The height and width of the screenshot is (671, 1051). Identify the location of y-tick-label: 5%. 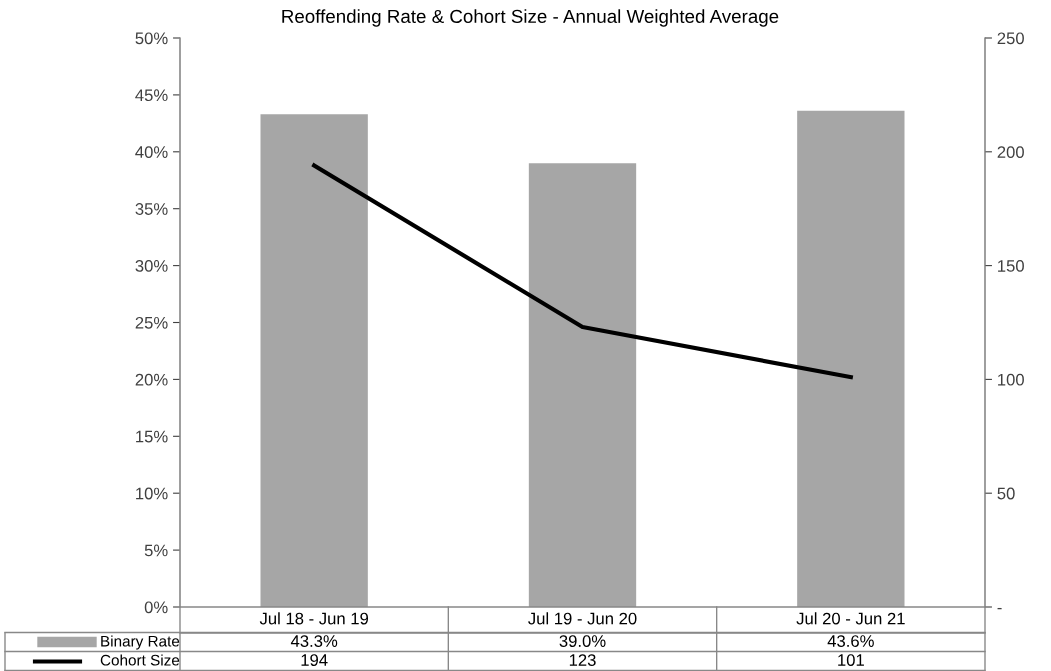
(156, 550).